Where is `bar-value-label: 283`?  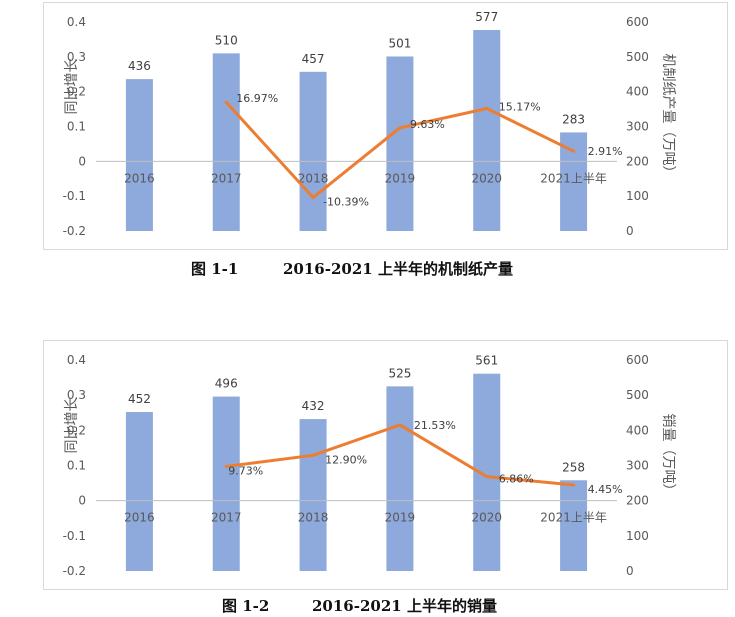
bar-value-label: 283 is located at coordinates (573, 119).